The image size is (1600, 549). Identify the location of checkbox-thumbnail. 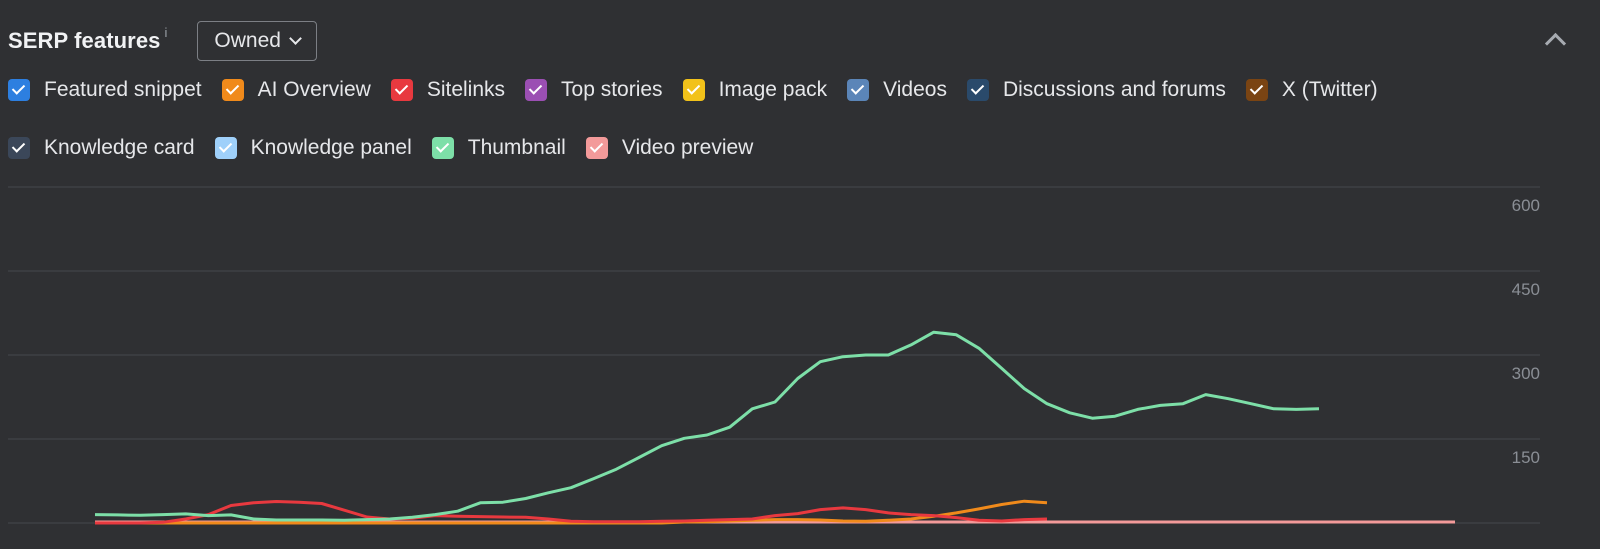
(442, 148).